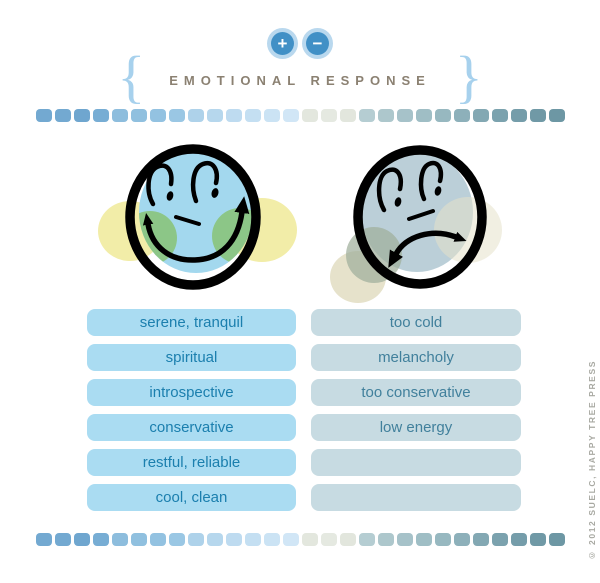  What do you see at coordinates (215, 193) in the screenshot?
I see `happy-pupil-right` at bounding box center [215, 193].